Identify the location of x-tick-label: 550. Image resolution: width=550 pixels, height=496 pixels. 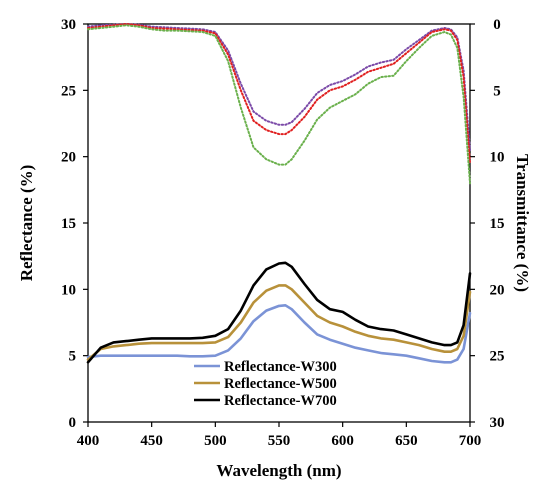
(279, 441).